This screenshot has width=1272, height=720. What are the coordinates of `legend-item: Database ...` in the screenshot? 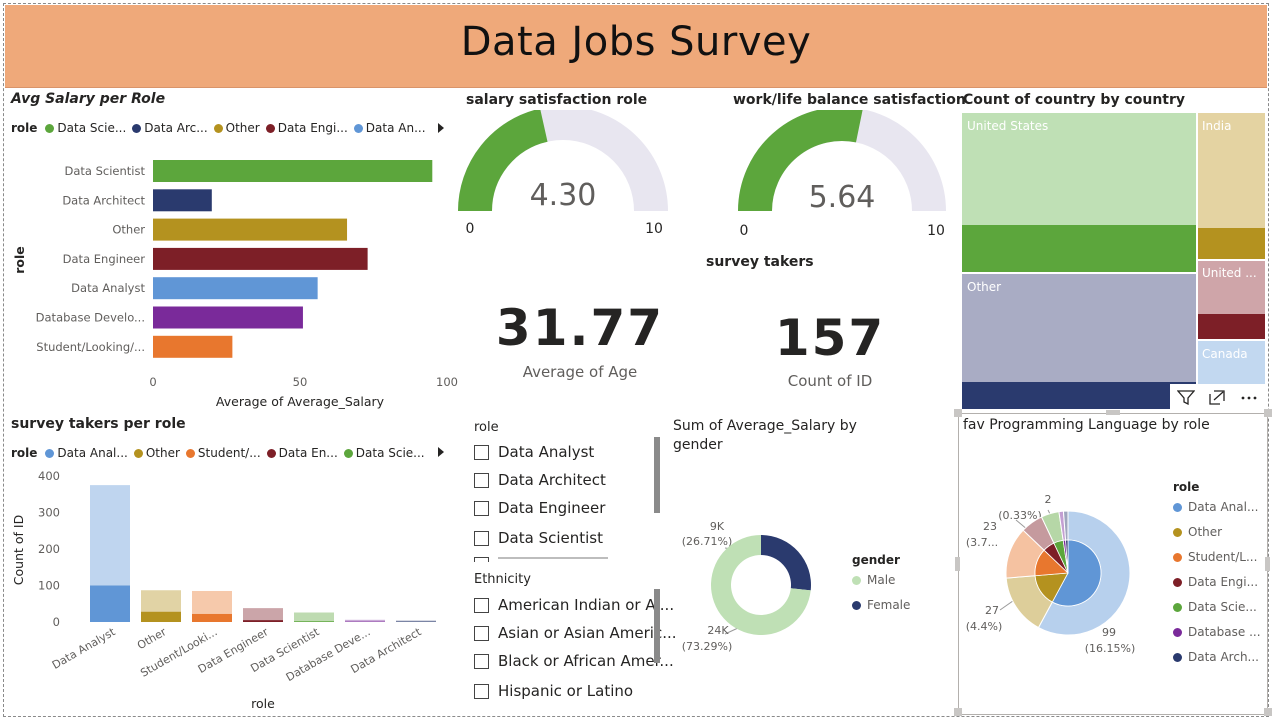 It's located at (1217, 632).